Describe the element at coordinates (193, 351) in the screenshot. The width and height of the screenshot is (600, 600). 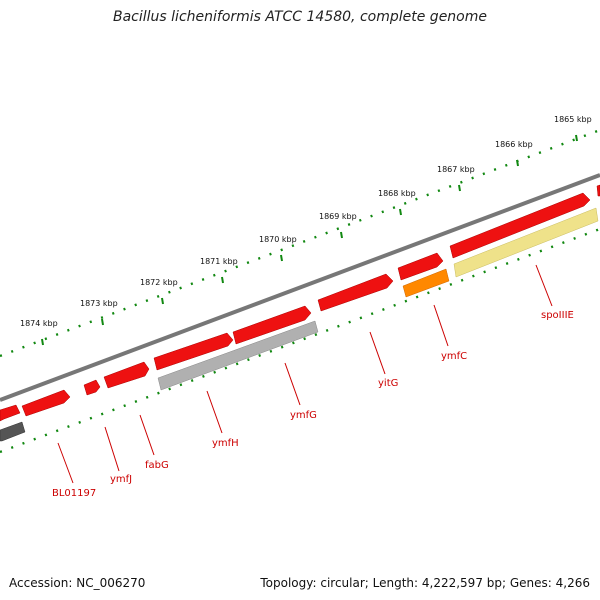
I see `gene-arrow-ymfH-fwd` at that location.